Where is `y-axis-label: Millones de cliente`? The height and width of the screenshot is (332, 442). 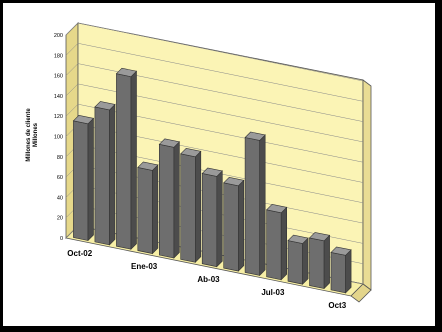 y-axis-label: Millones de cliente is located at coordinates (29, 135).